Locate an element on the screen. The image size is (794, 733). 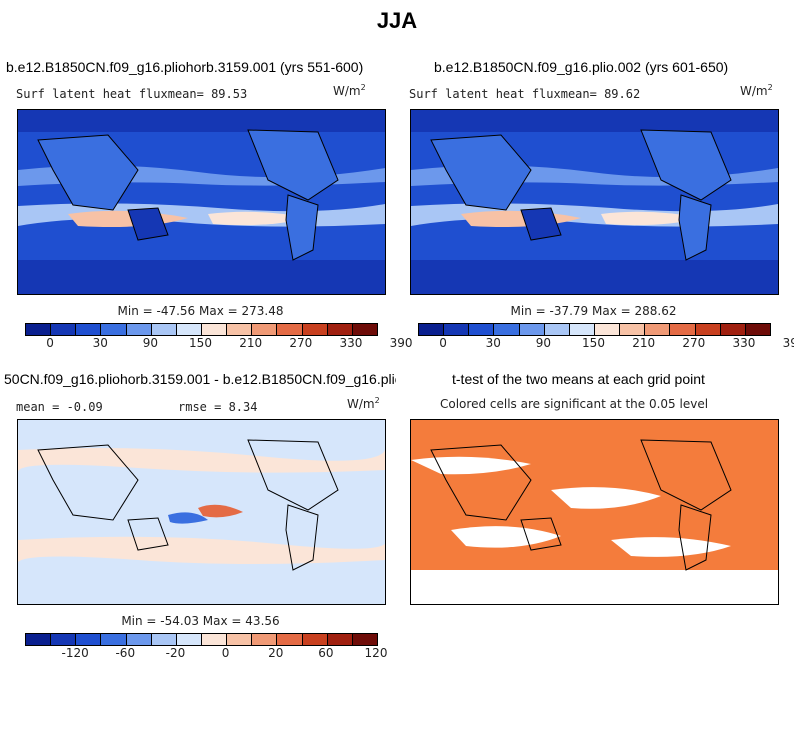
panel-3-map-svg is located at coordinates (201, 512).